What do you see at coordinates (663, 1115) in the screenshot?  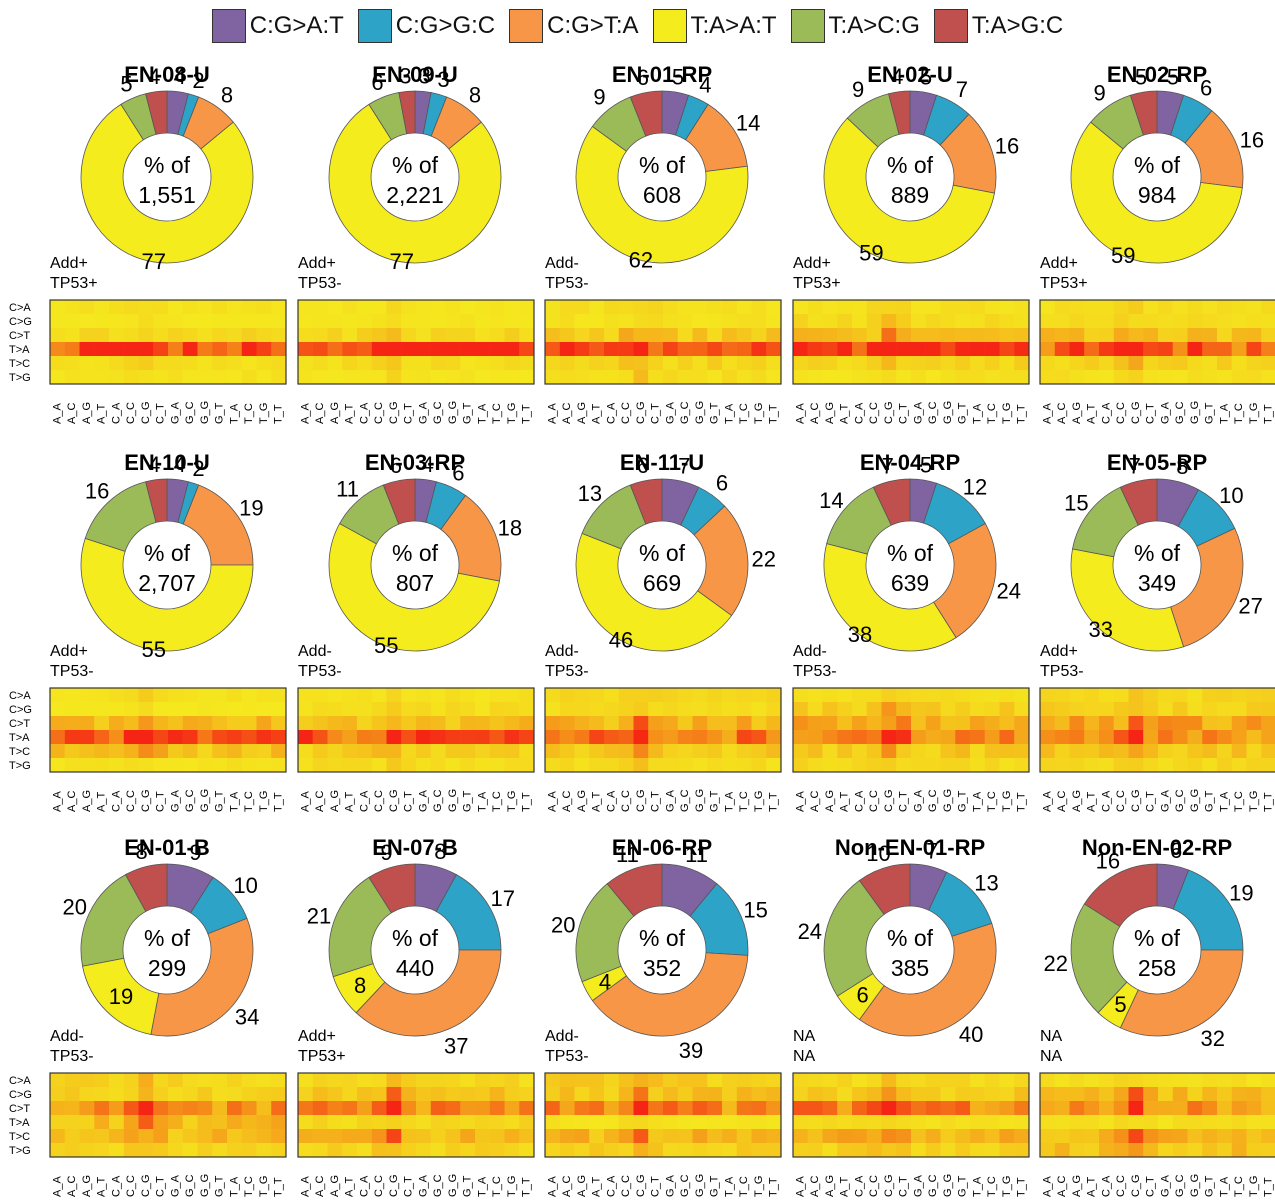 I see `heatmap-border` at bounding box center [663, 1115].